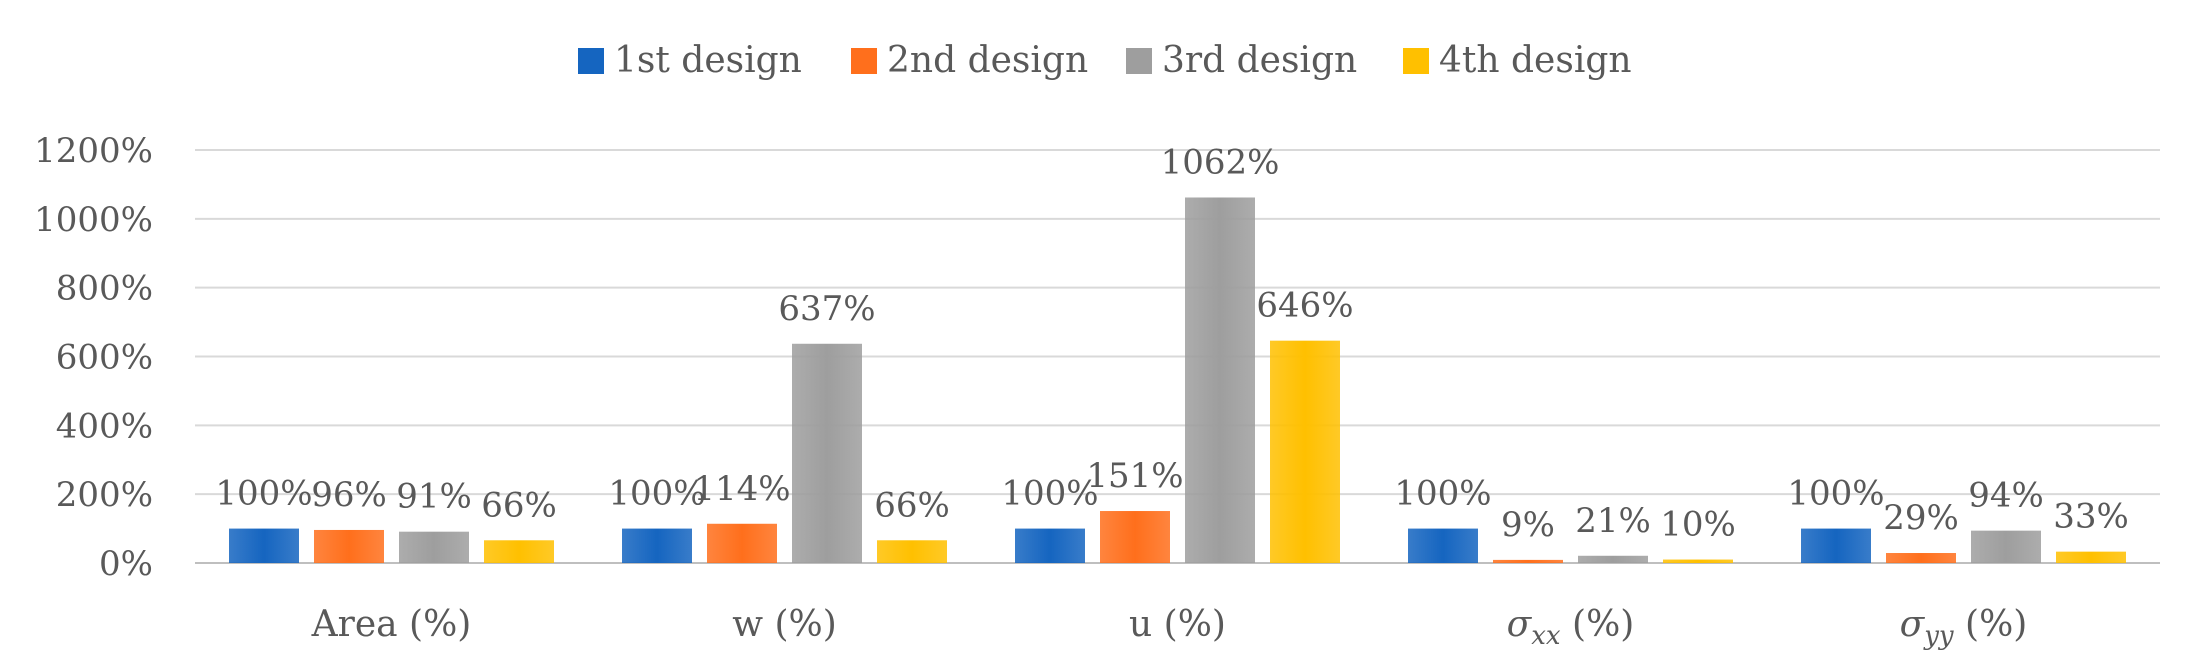  Describe the element at coordinates (826, 309) in the screenshot. I see `data-label: 637%` at that location.